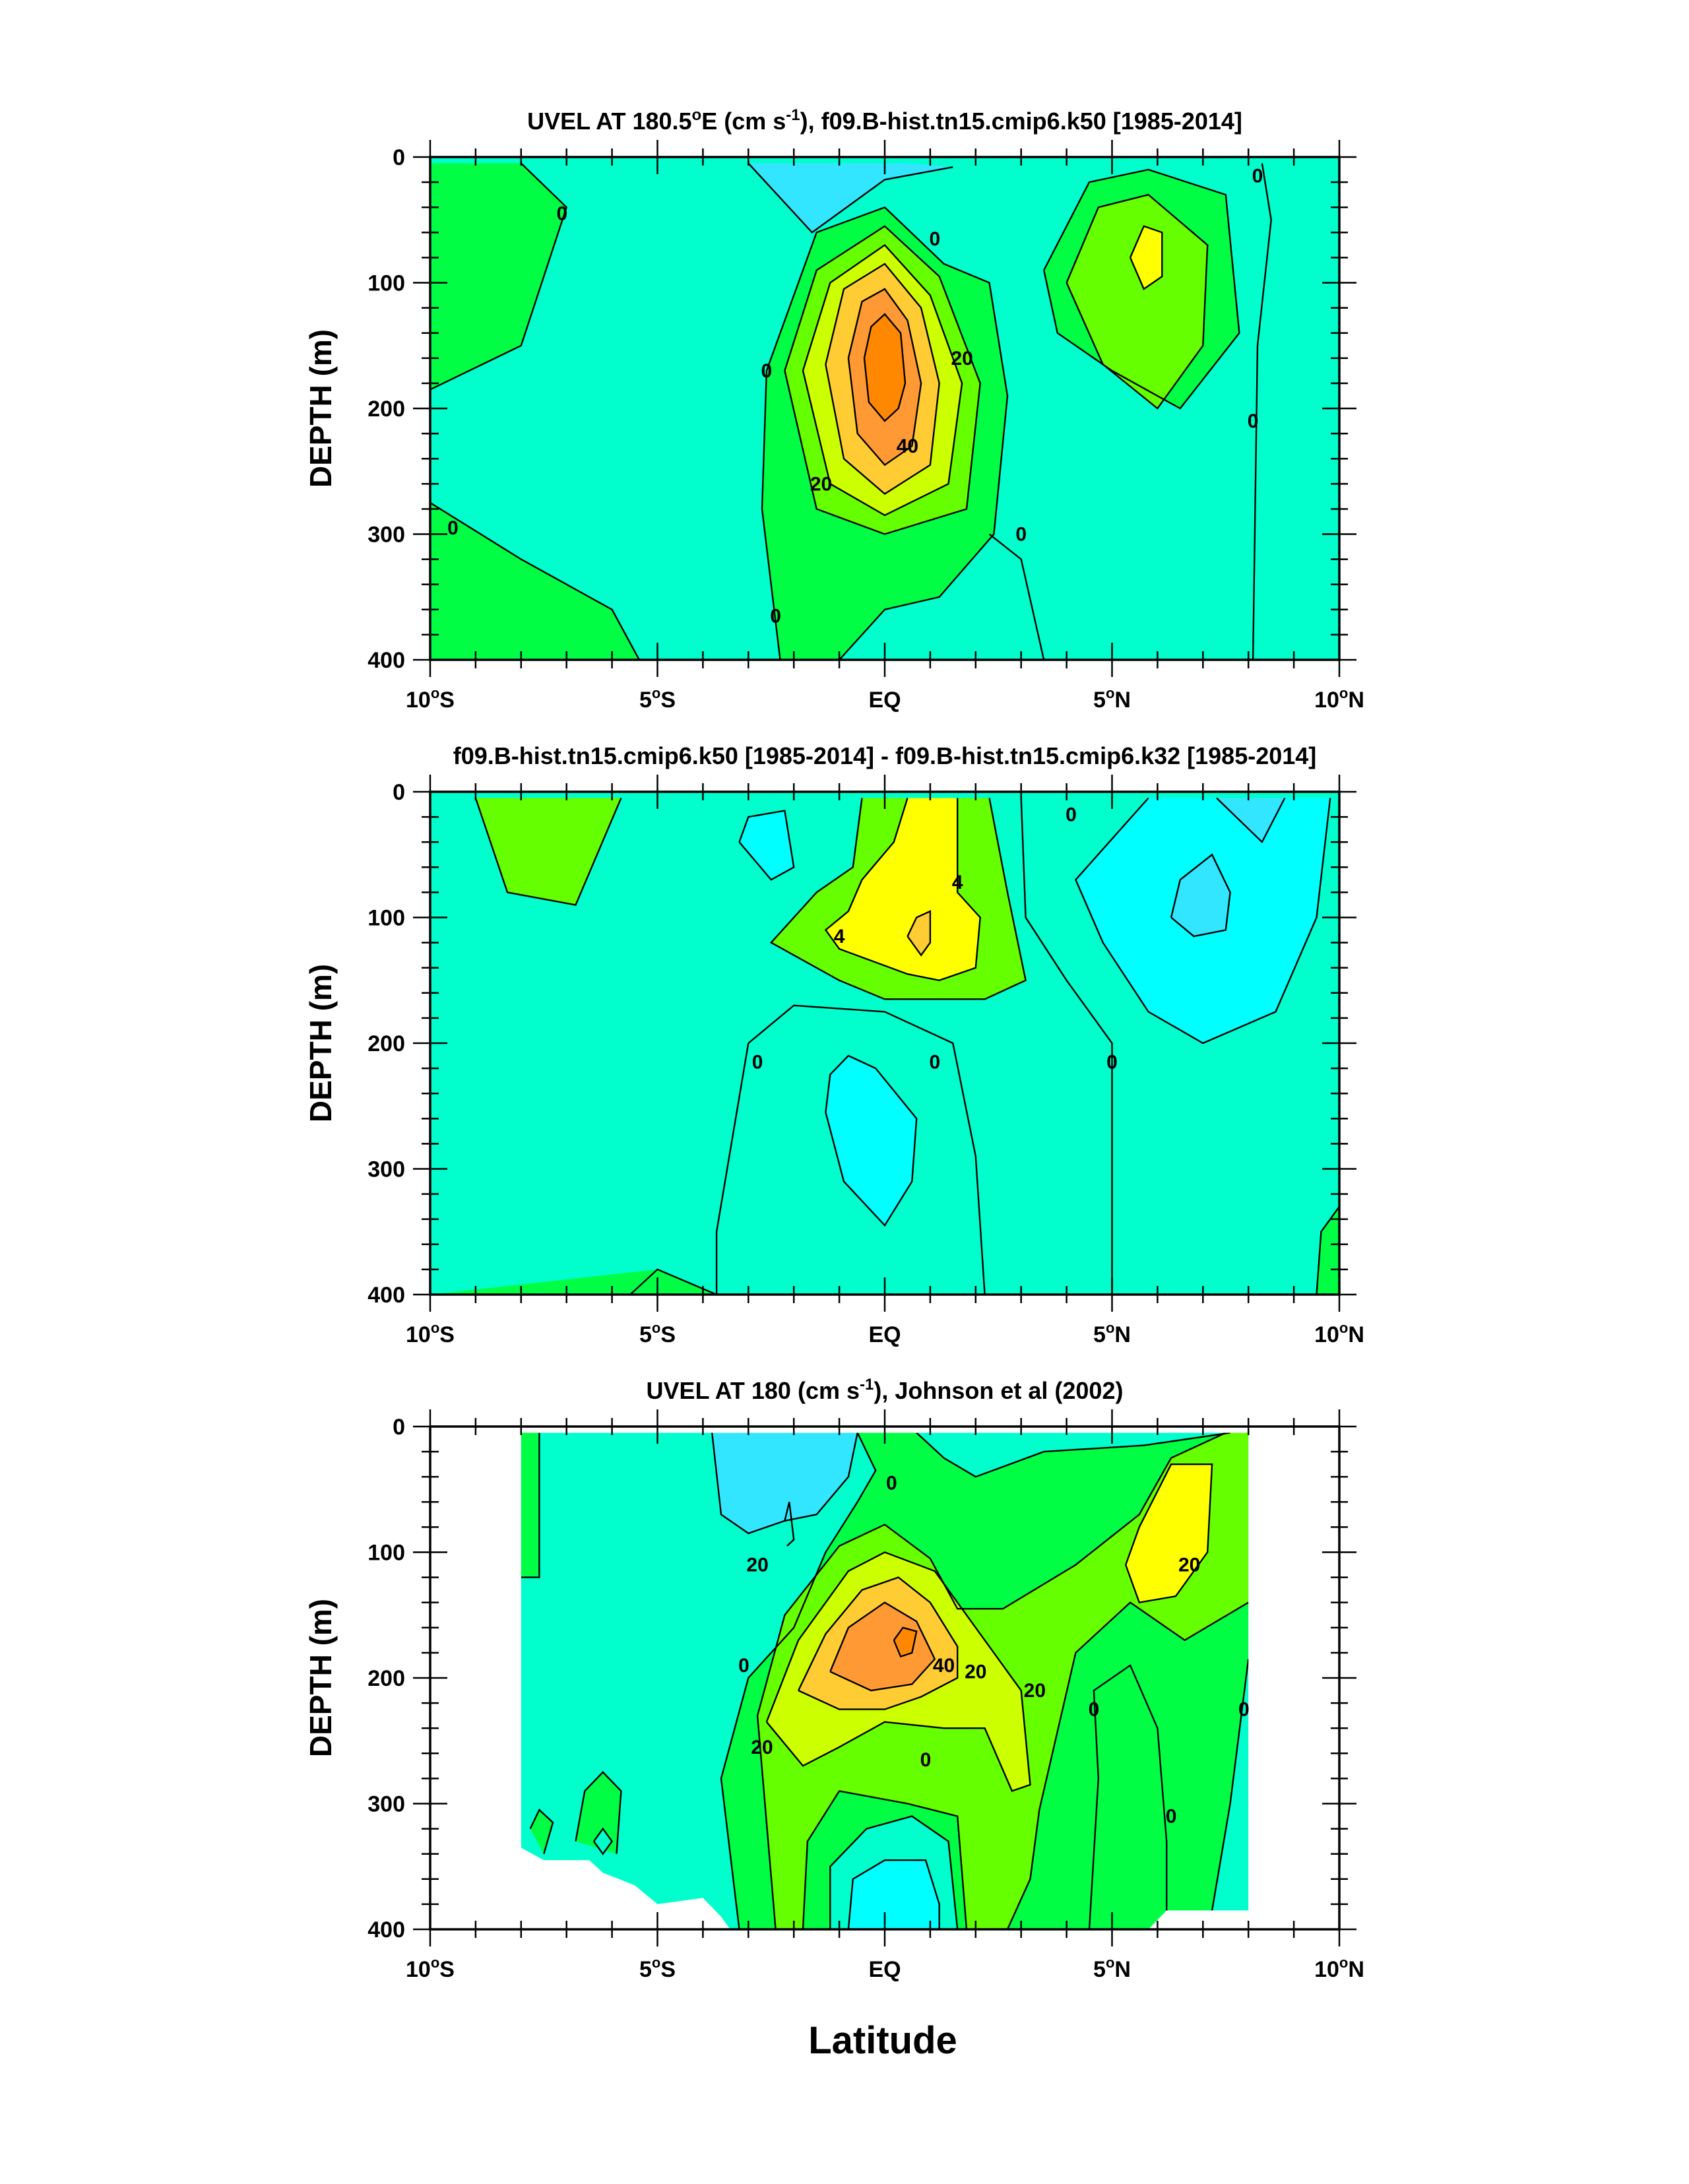 Image resolution: width=1689 pixels, height=2184 pixels. Describe the element at coordinates (882, 2040) in the screenshot. I see `x-axis-title: Latitude` at that location.